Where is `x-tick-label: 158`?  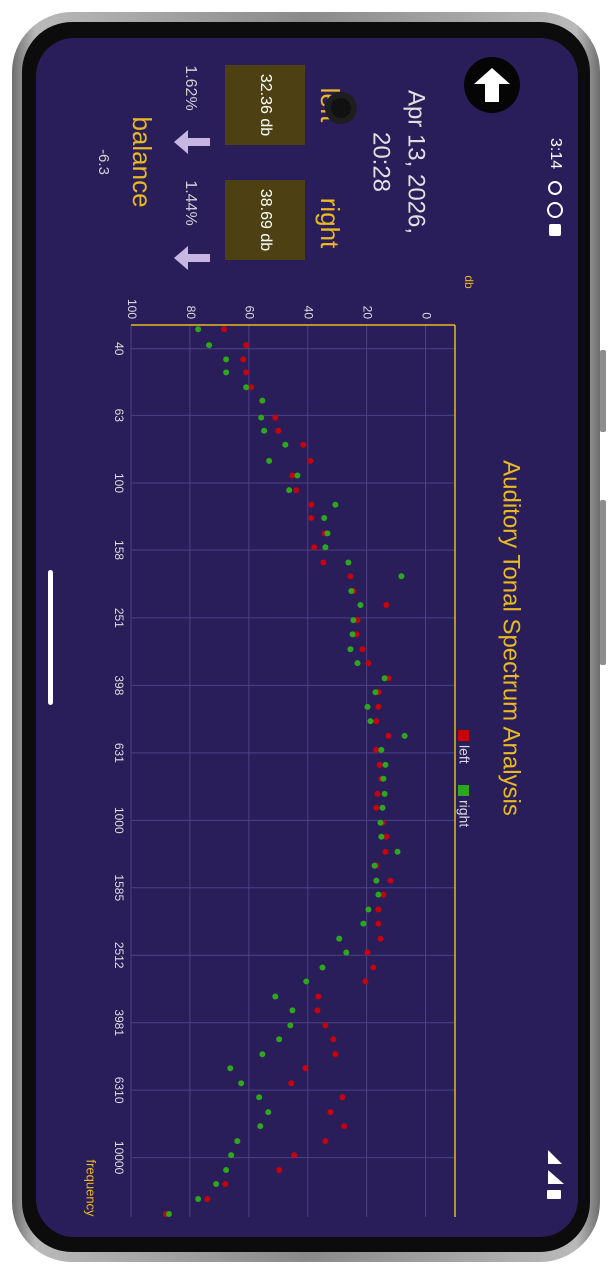 x-tick-label: 158 is located at coordinates (119, 550).